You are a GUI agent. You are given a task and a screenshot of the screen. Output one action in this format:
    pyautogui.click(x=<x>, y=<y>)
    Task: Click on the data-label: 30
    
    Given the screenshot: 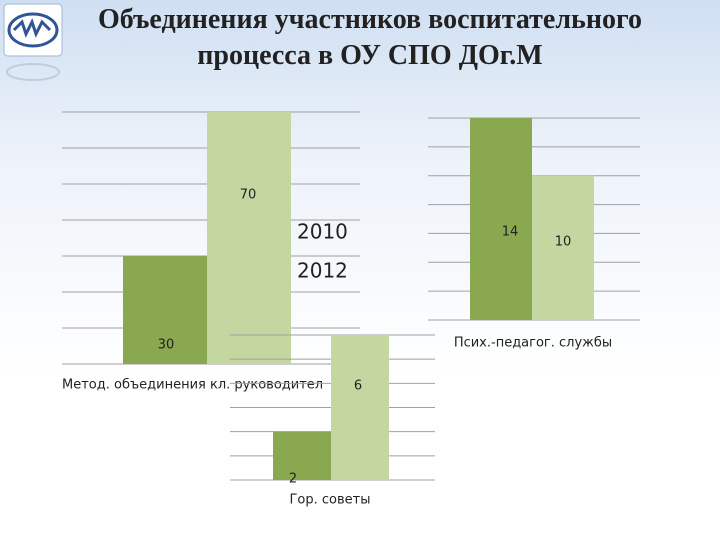 What is the action you would take?
    pyautogui.click(x=166, y=345)
    